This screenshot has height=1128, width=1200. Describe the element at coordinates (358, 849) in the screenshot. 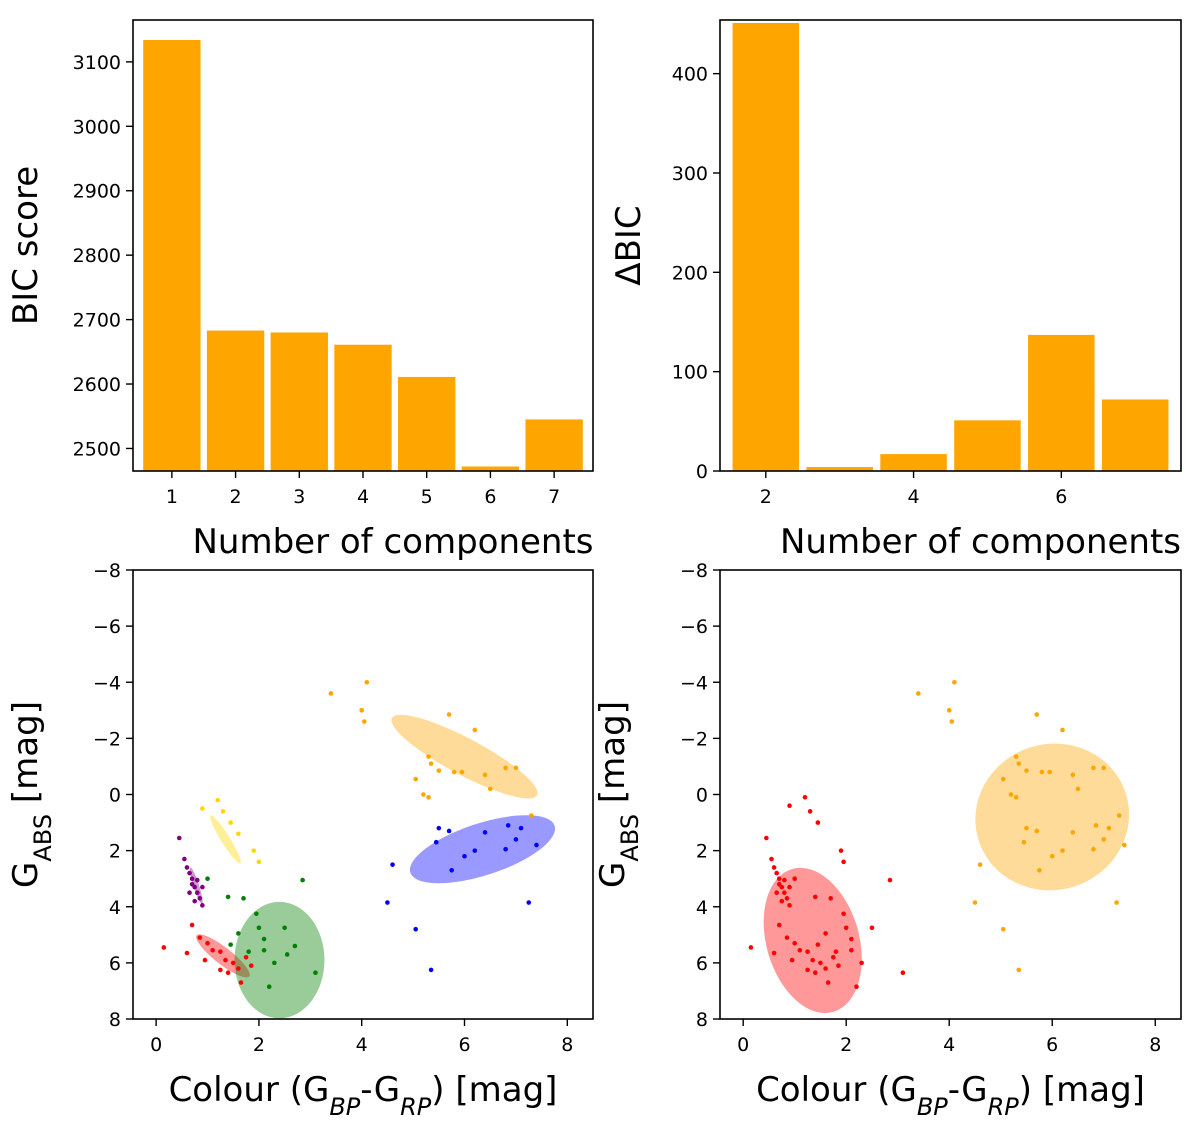

I see `plot-area` at that location.